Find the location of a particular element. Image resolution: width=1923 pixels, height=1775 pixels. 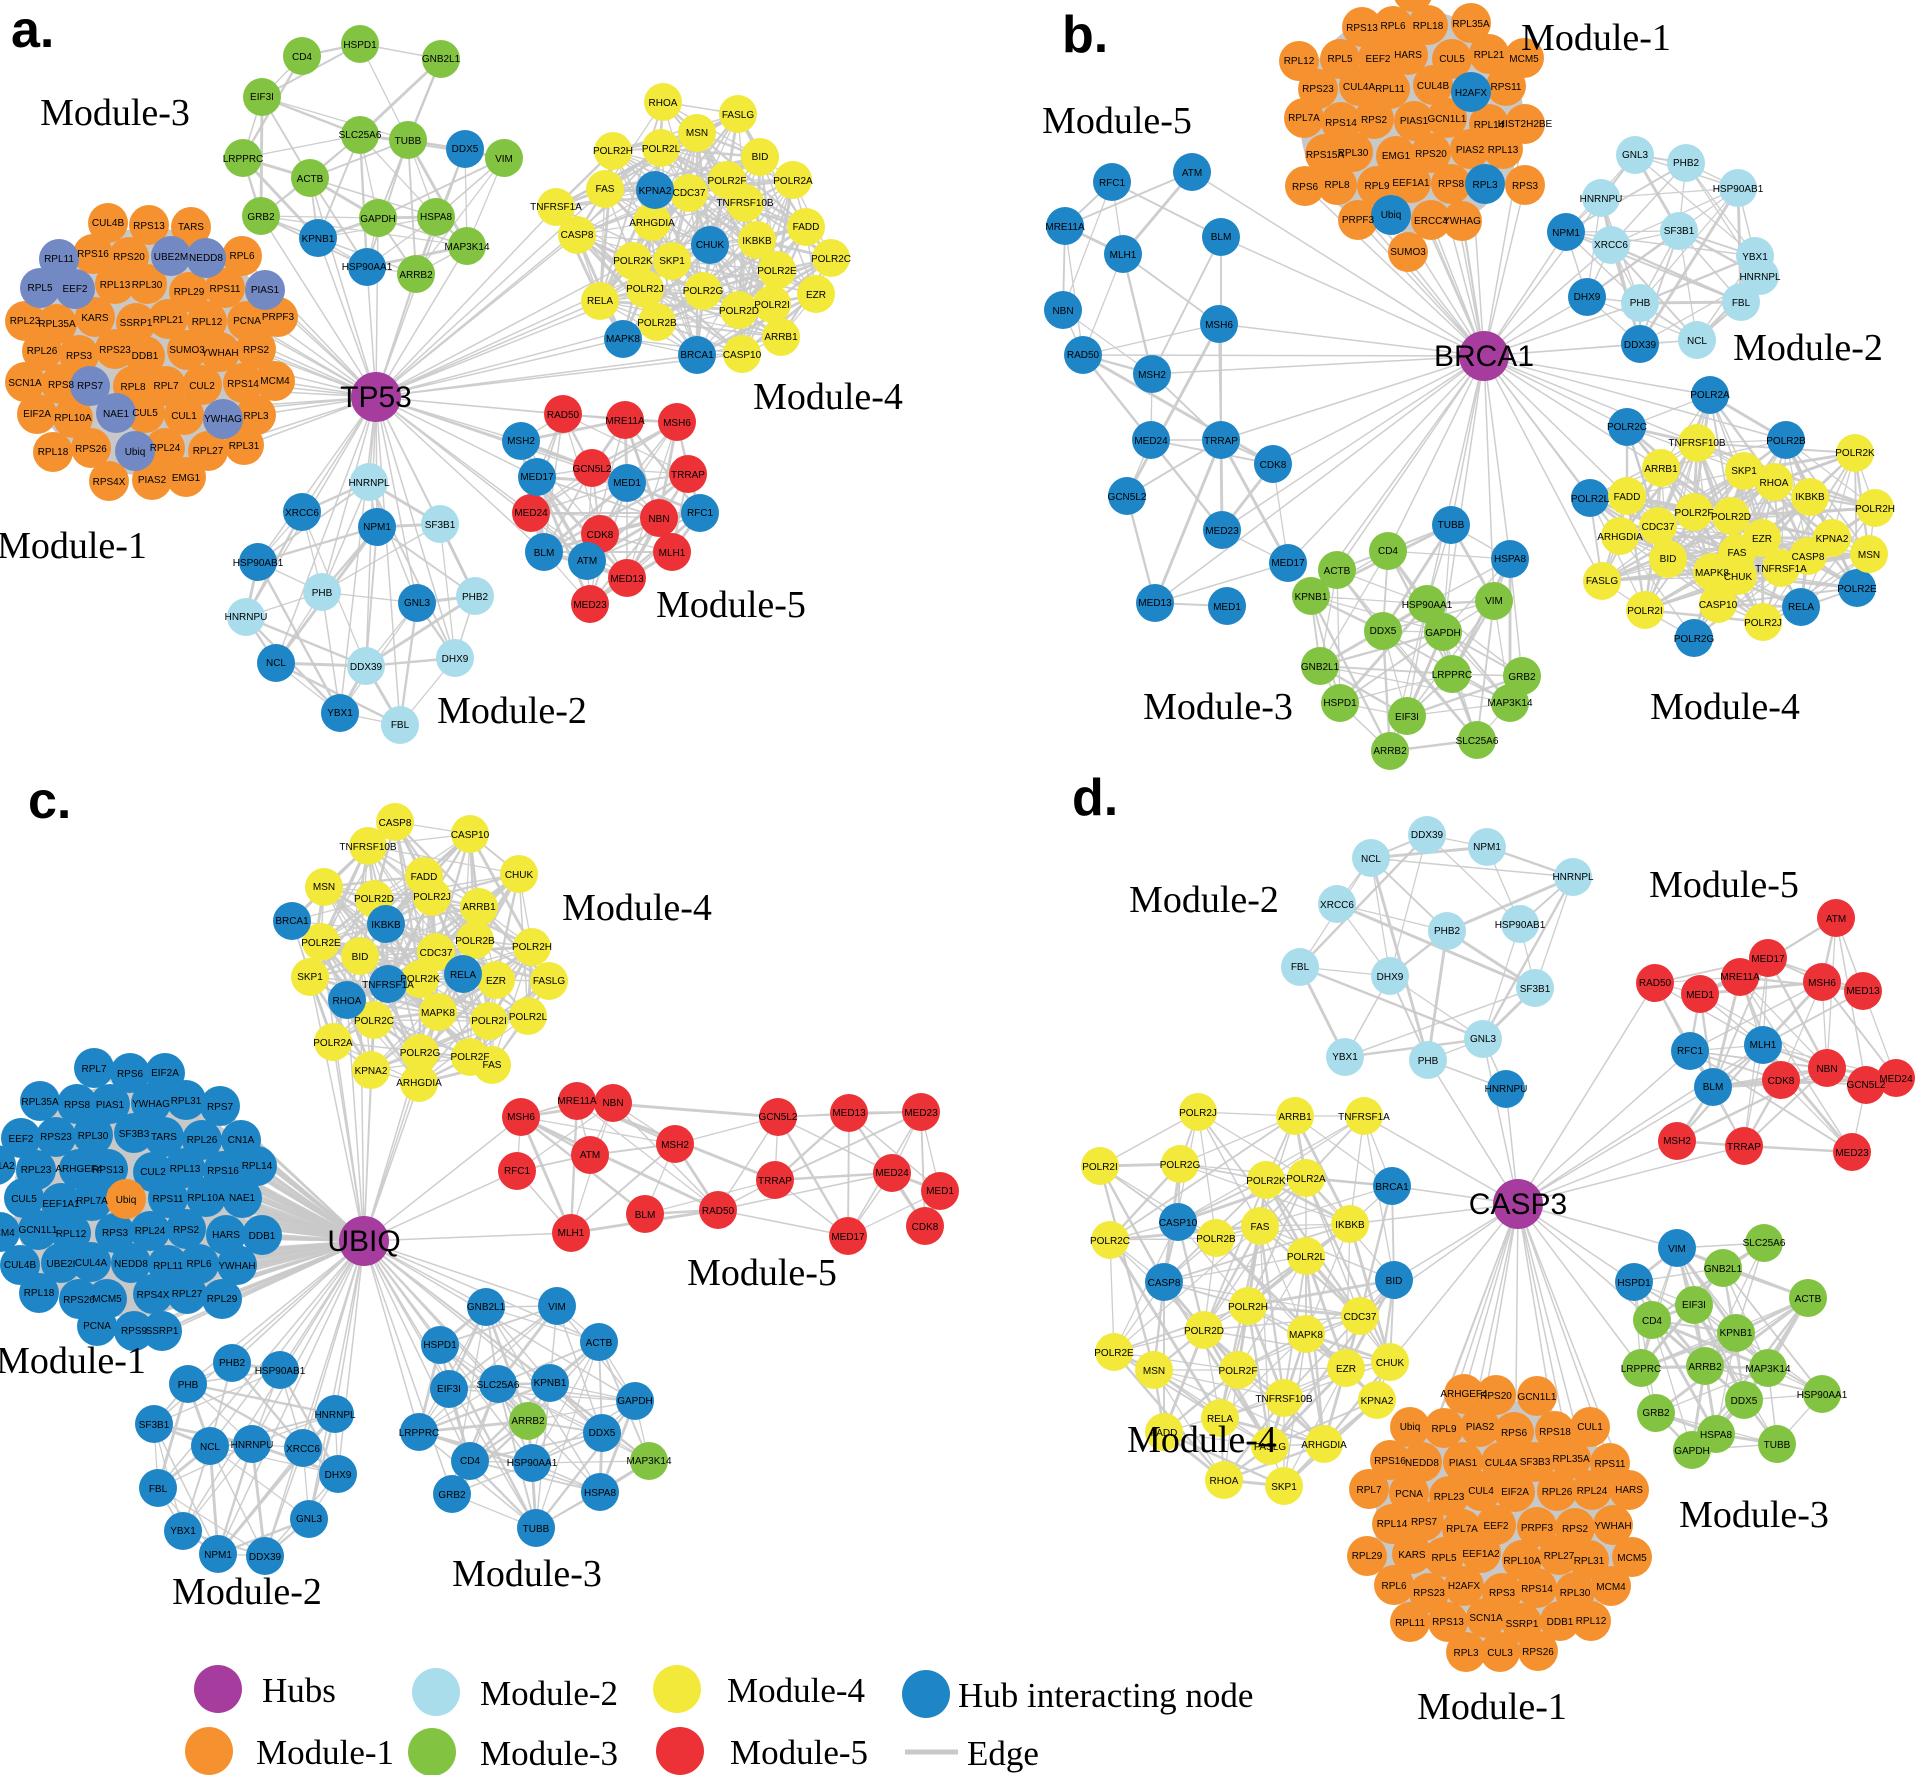

svg-text: IKBKB is located at coordinates (1350, 1225).